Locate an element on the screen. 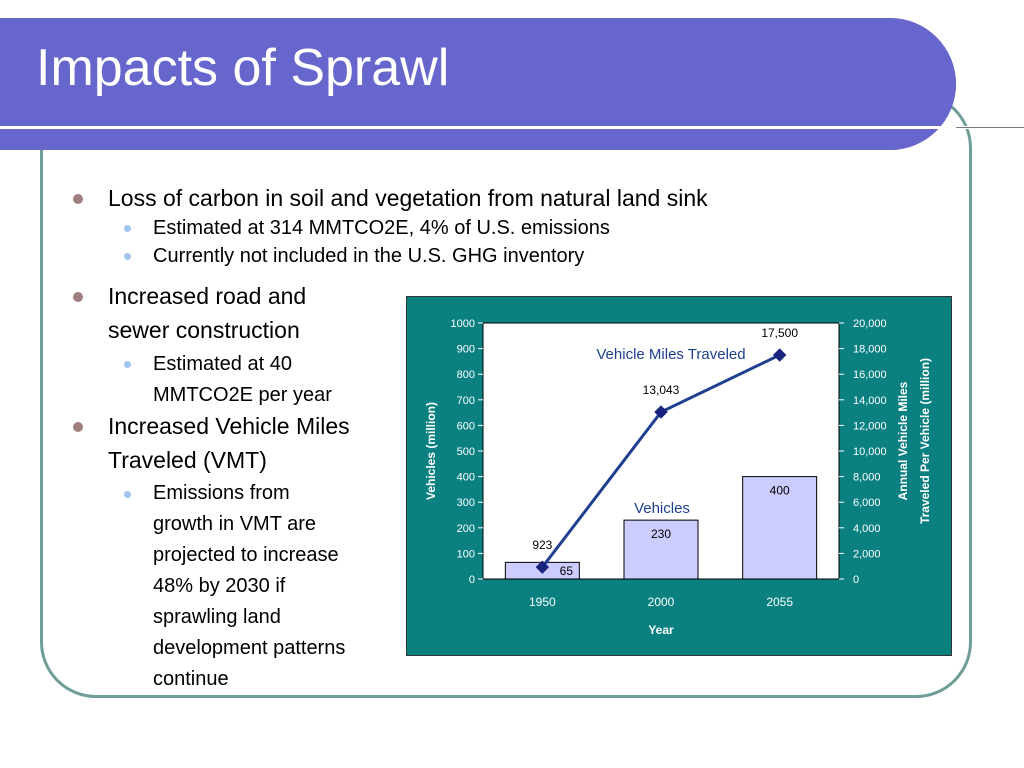  left-axis-tick-label: 400 is located at coordinates (466, 478).